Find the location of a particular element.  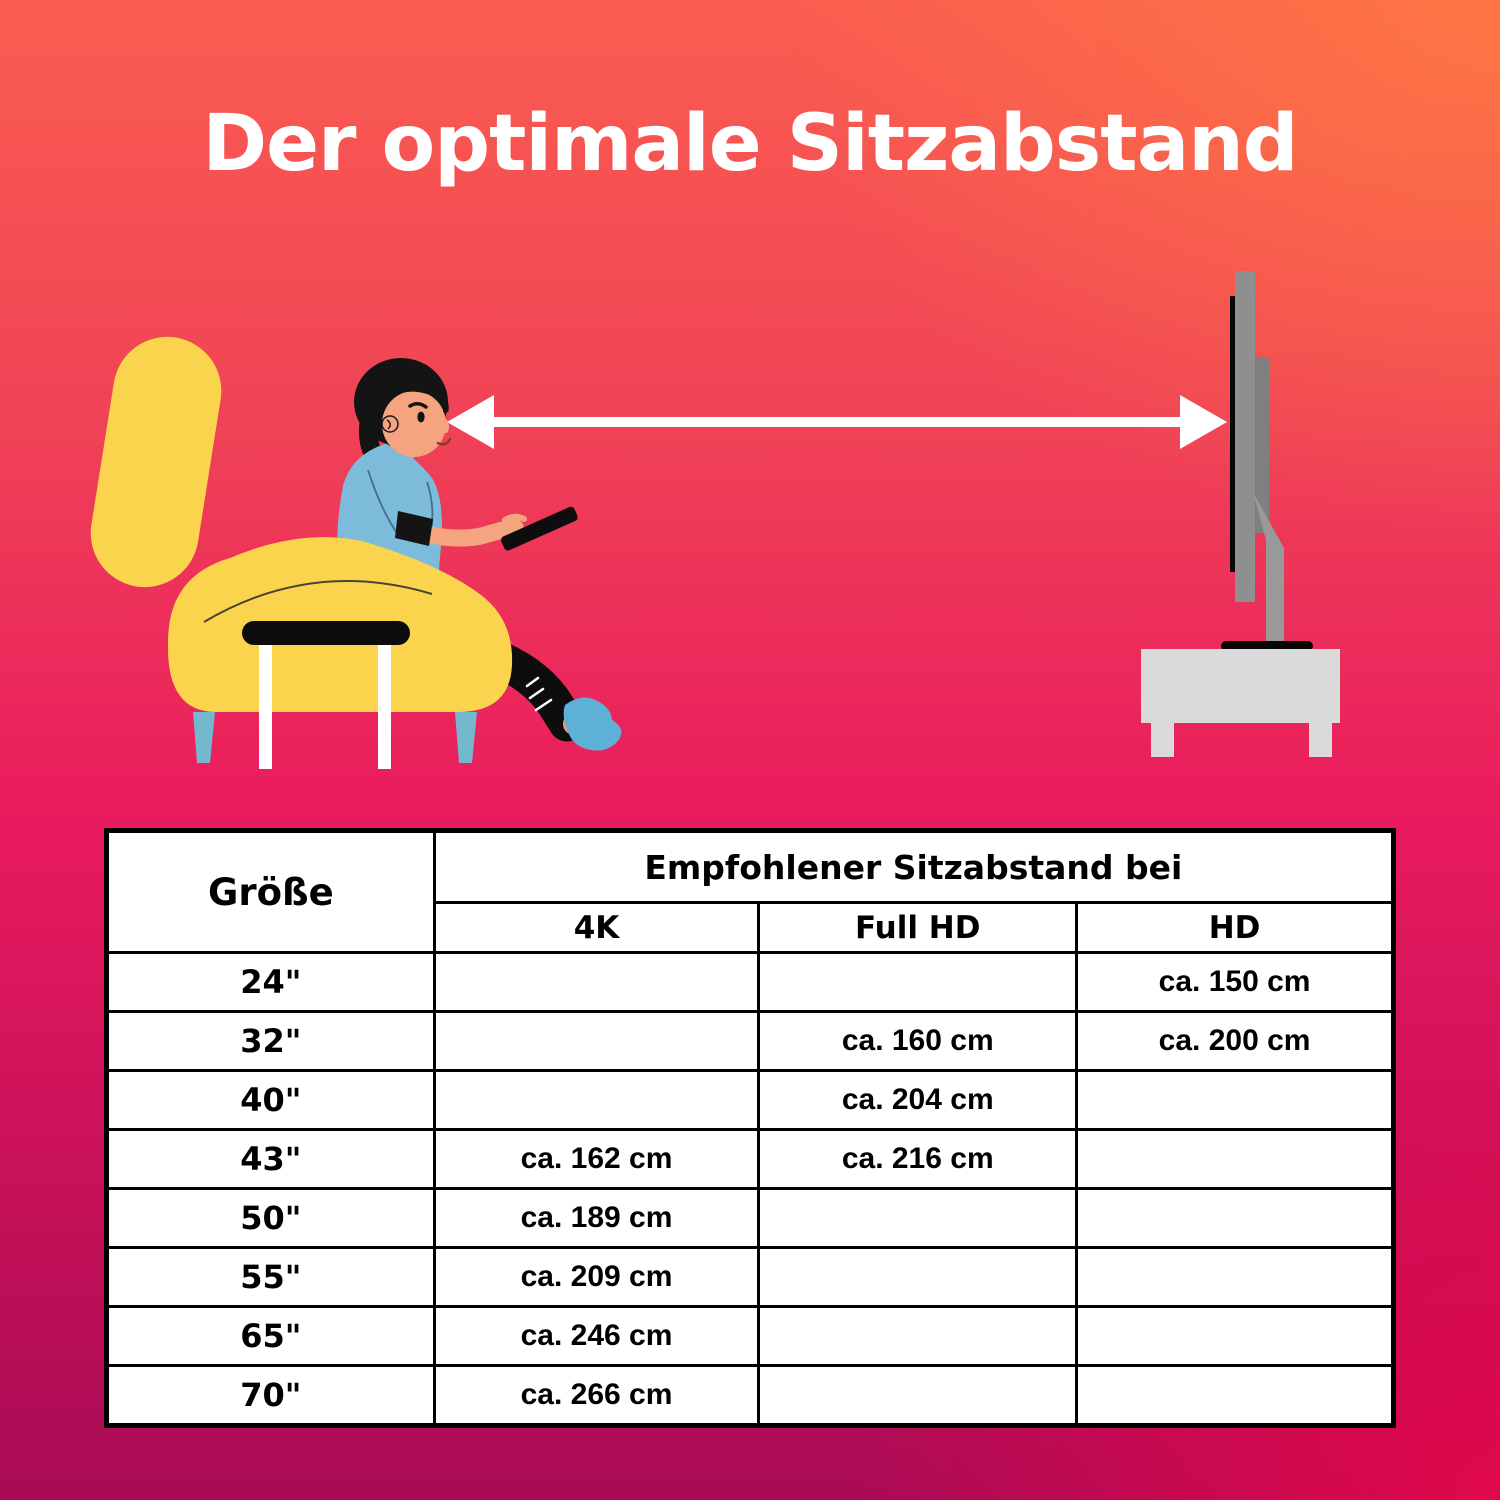

armchair-back is located at coordinates (156, 462).